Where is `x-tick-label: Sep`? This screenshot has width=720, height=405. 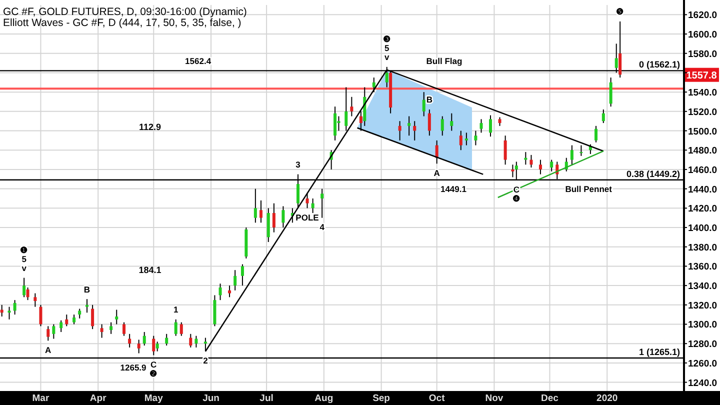
x-tick-label: Sep is located at coordinates (381, 398).